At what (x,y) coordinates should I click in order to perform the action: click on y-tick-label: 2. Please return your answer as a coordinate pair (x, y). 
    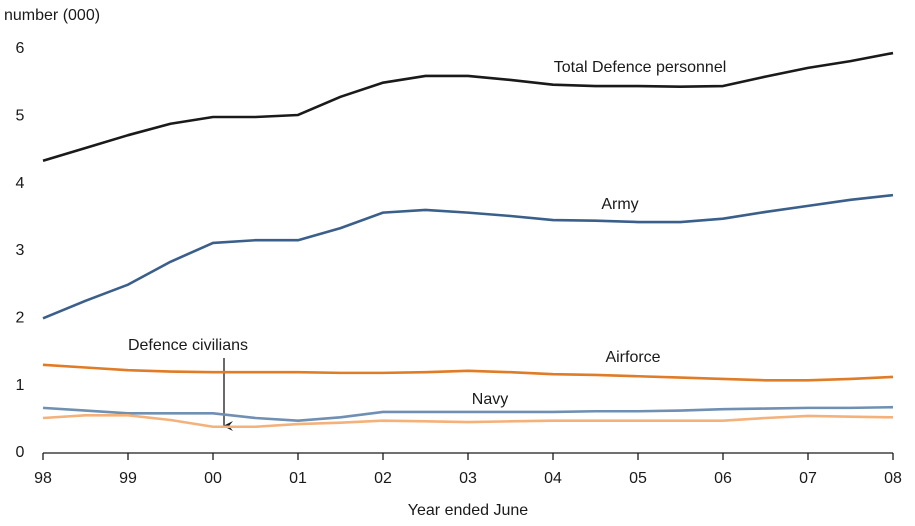
    Looking at the image, I should click on (20, 318).